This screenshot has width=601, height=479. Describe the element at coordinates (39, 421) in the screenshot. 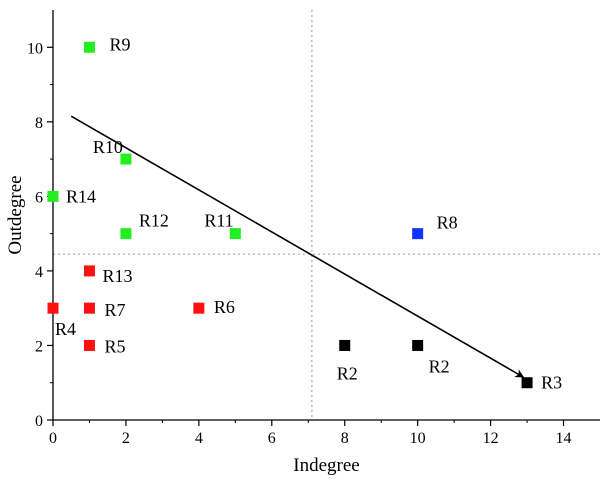

I see `y-tick-label: 0` at that location.